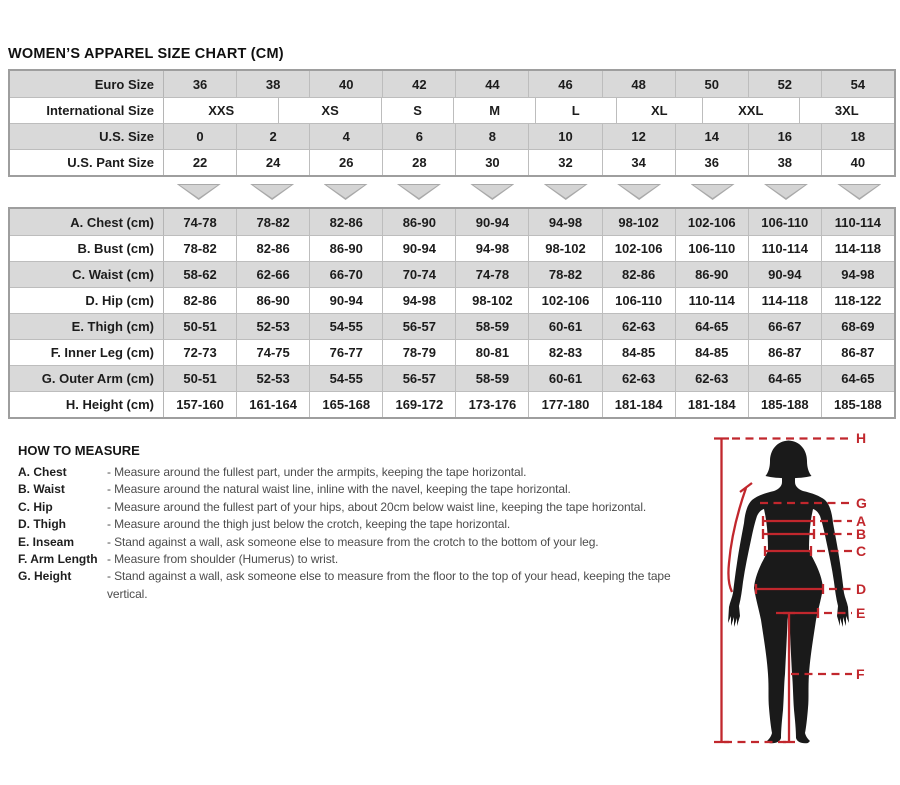 This screenshot has width=900, height=785. I want to click on measure-item-label: F. Arm Length, so click(58, 559).